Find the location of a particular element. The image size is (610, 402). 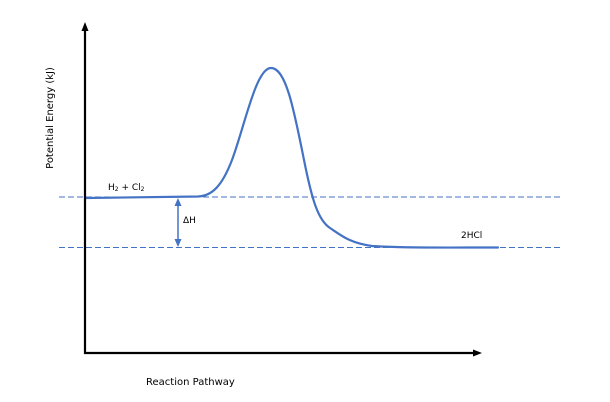

products-label: 2HCl is located at coordinates (472, 236).